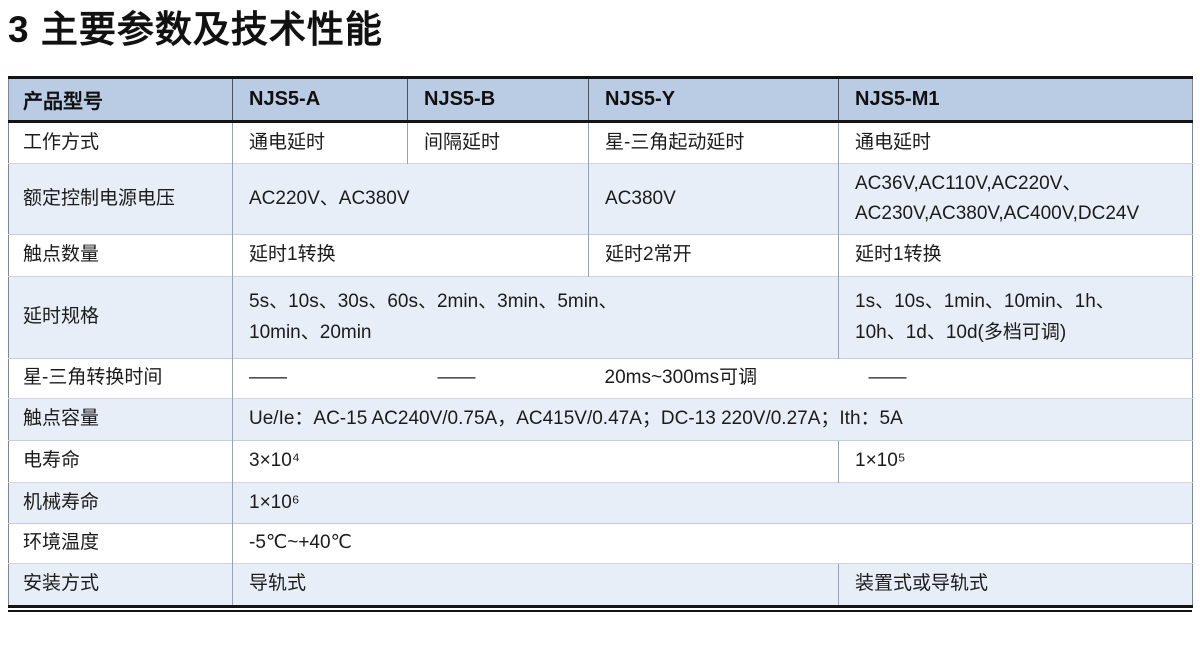  Describe the element at coordinates (120, 255) in the screenshot. I see `row-label-contact-count: 触点数量` at that location.